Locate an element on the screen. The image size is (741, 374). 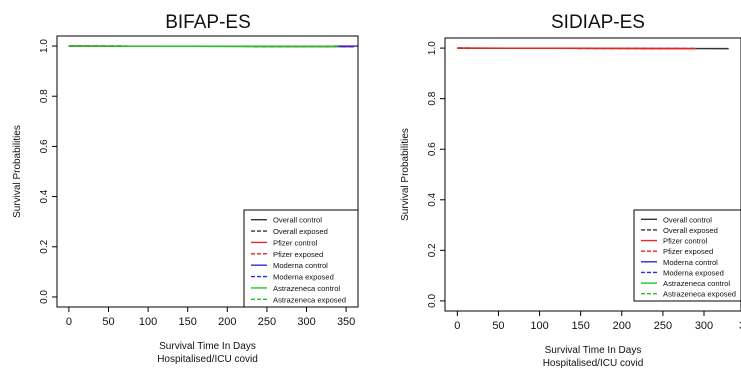
chart-title: BIFAP-ES is located at coordinates (208, 22).